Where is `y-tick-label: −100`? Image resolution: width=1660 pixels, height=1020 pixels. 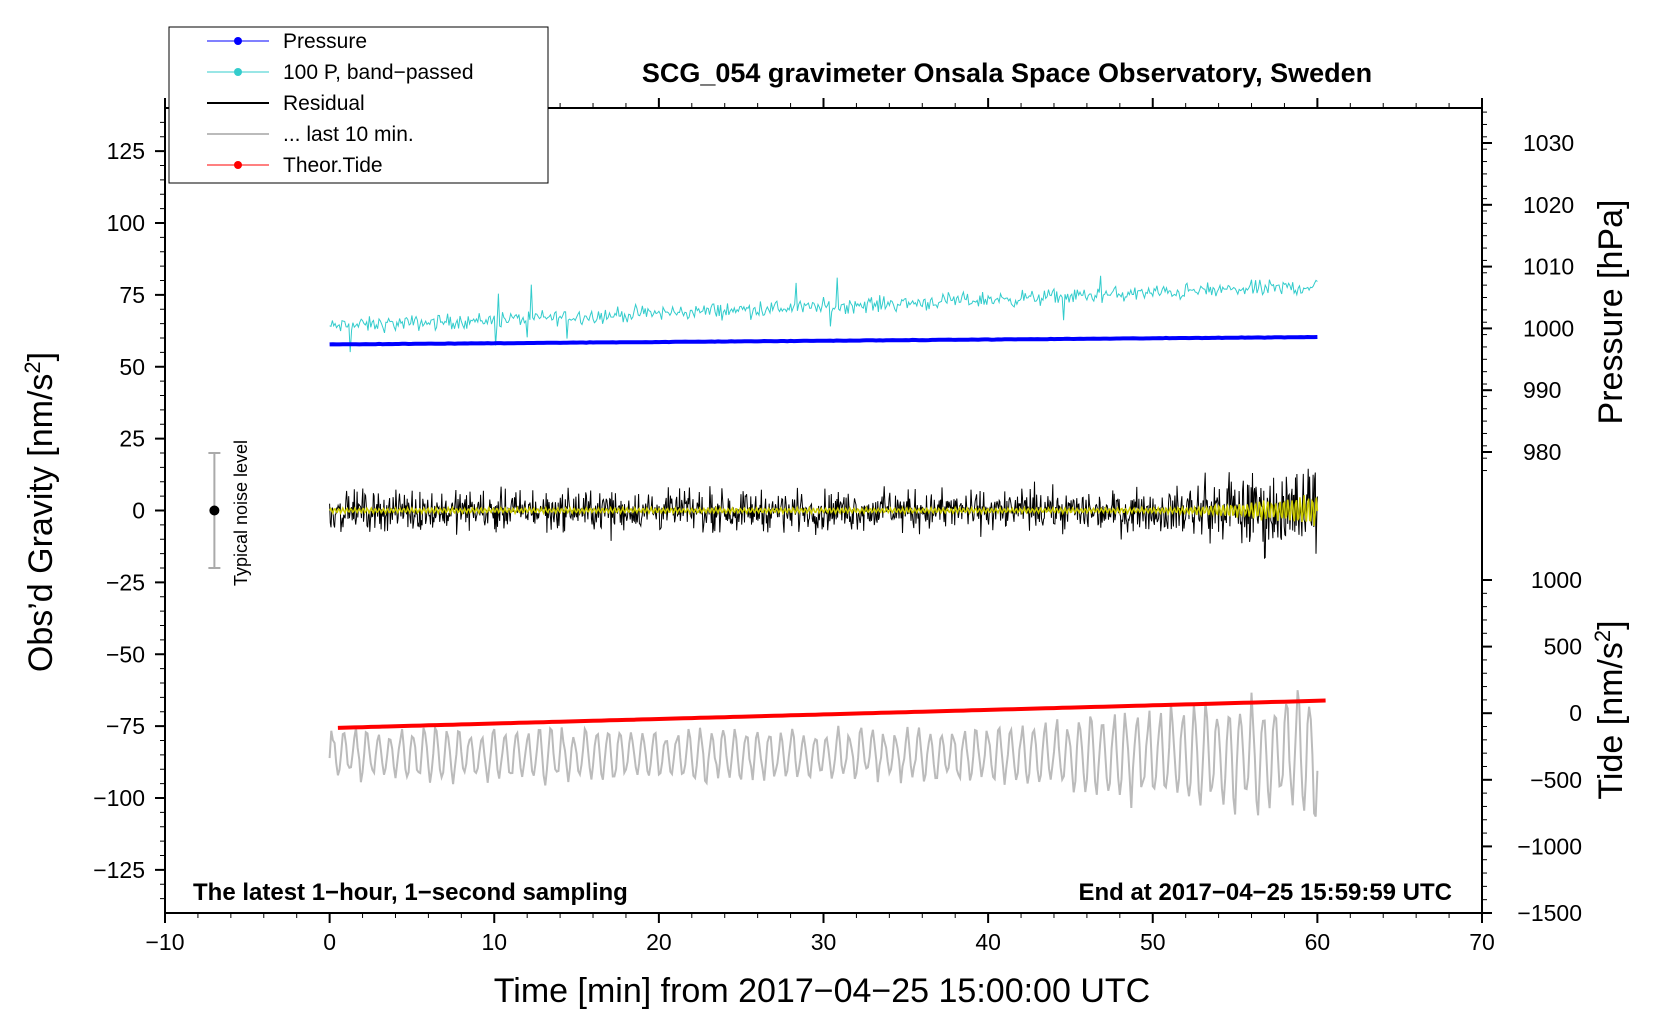
y-tick-label: −100 is located at coordinates (119, 798).